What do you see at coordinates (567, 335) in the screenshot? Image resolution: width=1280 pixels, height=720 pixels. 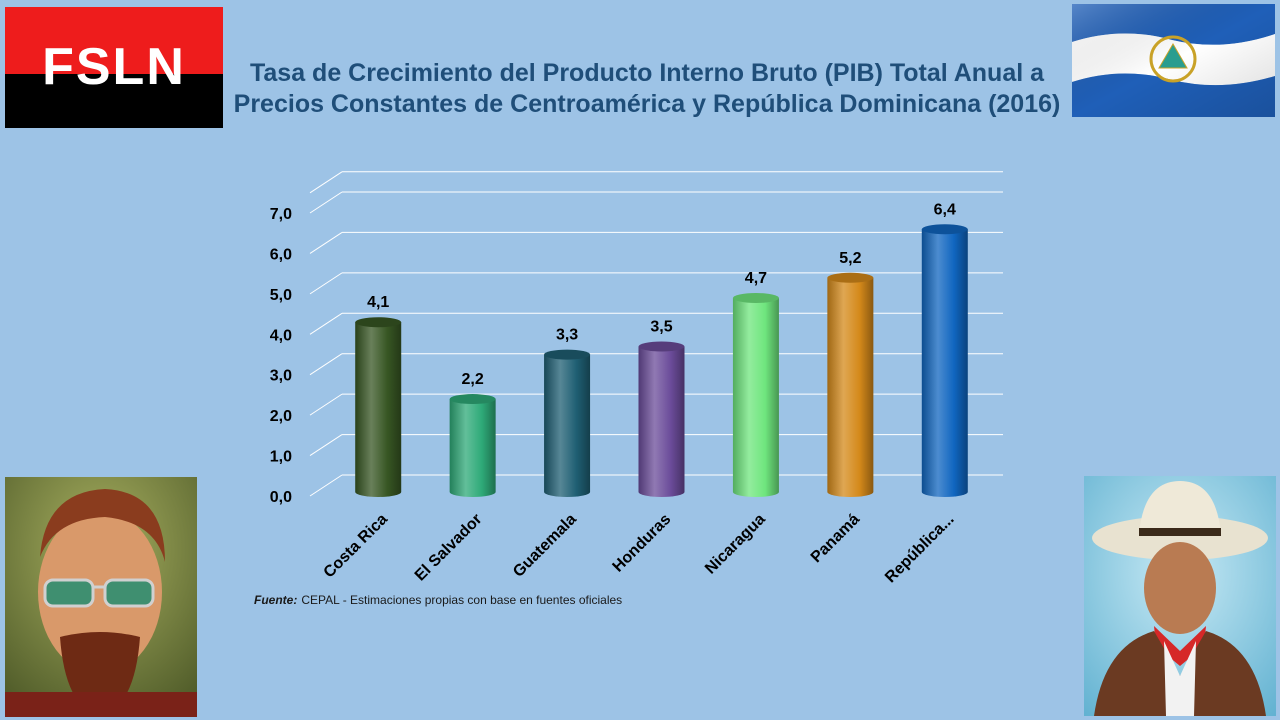 I see `data-label: 3,3` at bounding box center [567, 335].